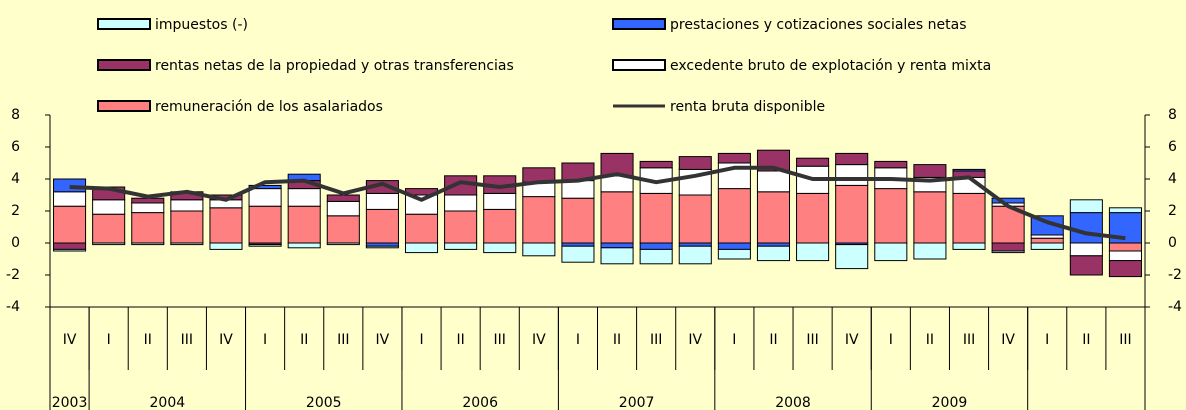 Image resolution: width=1186 pixels, height=410 pixels. Describe the element at coordinates (1172, 115) in the screenshot. I see `y2-tick-label: 8` at that location.